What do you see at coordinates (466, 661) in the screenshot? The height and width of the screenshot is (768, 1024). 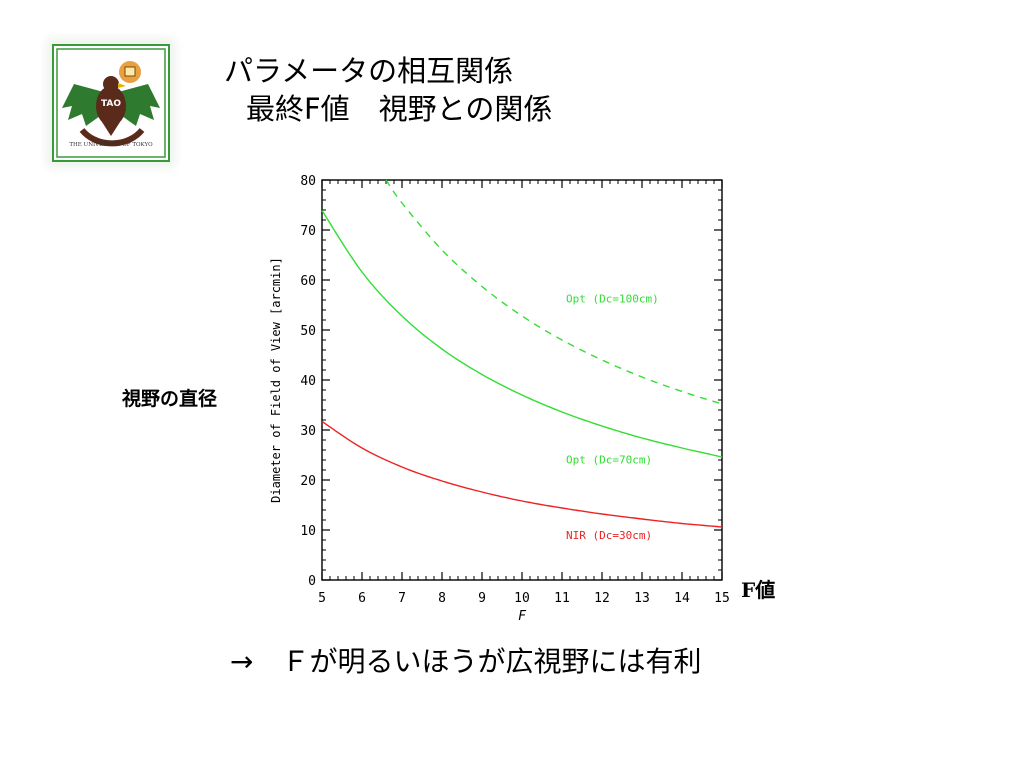 I see `conclusion-text: → Ｆが明るいほうが広視野には有利` at bounding box center [466, 661].